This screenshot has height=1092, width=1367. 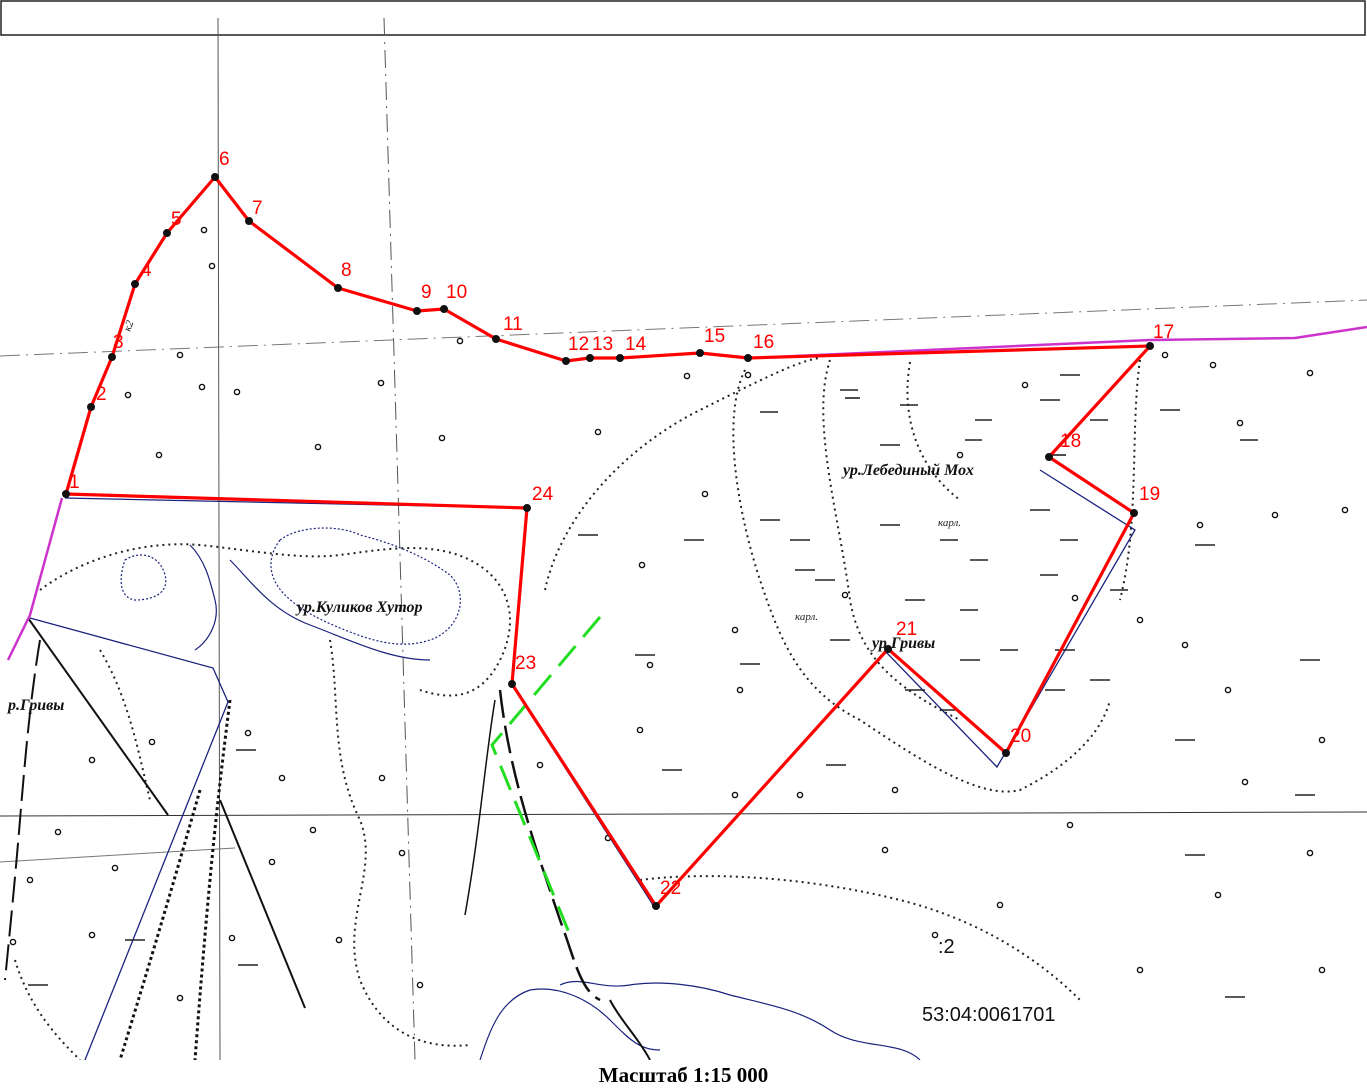 What do you see at coordinates (546, 776) in the screenshot?
I see `proposed-route` at bounding box center [546, 776].